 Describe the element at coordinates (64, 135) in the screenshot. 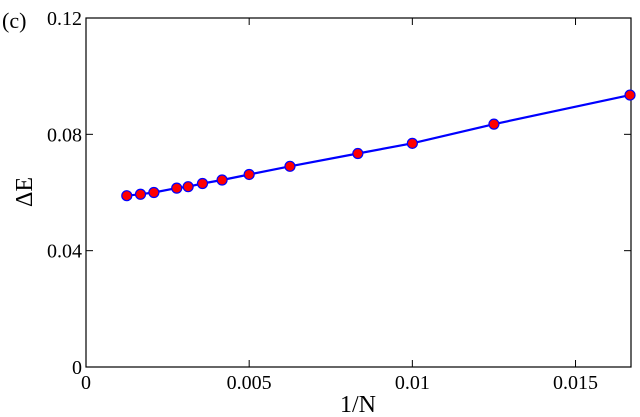

I see `y-tick-label: 0.08` at that location.